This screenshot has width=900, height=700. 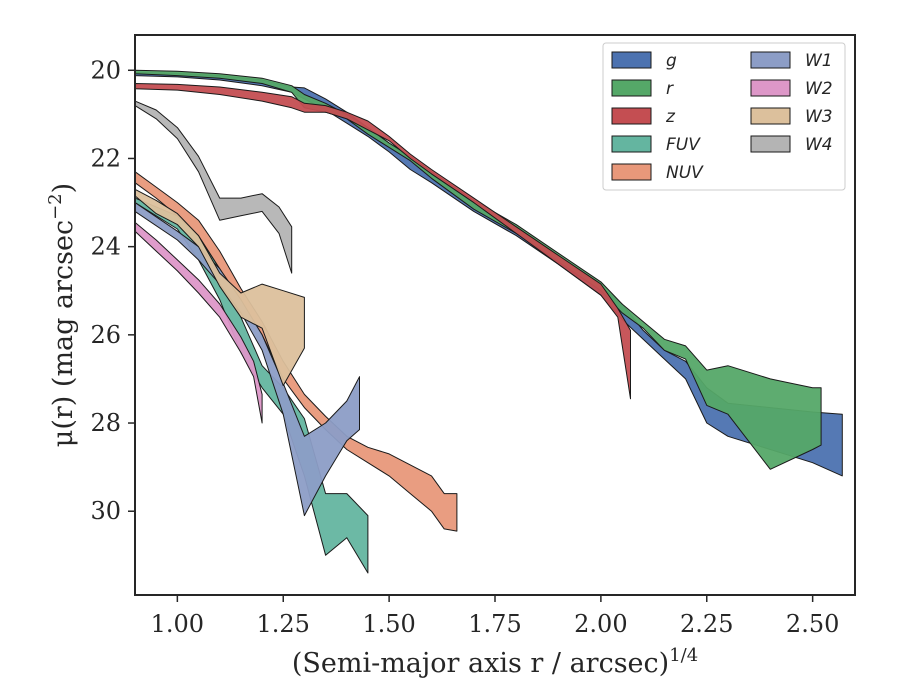 I want to click on legend-swatch-r, so click(x=631, y=88).